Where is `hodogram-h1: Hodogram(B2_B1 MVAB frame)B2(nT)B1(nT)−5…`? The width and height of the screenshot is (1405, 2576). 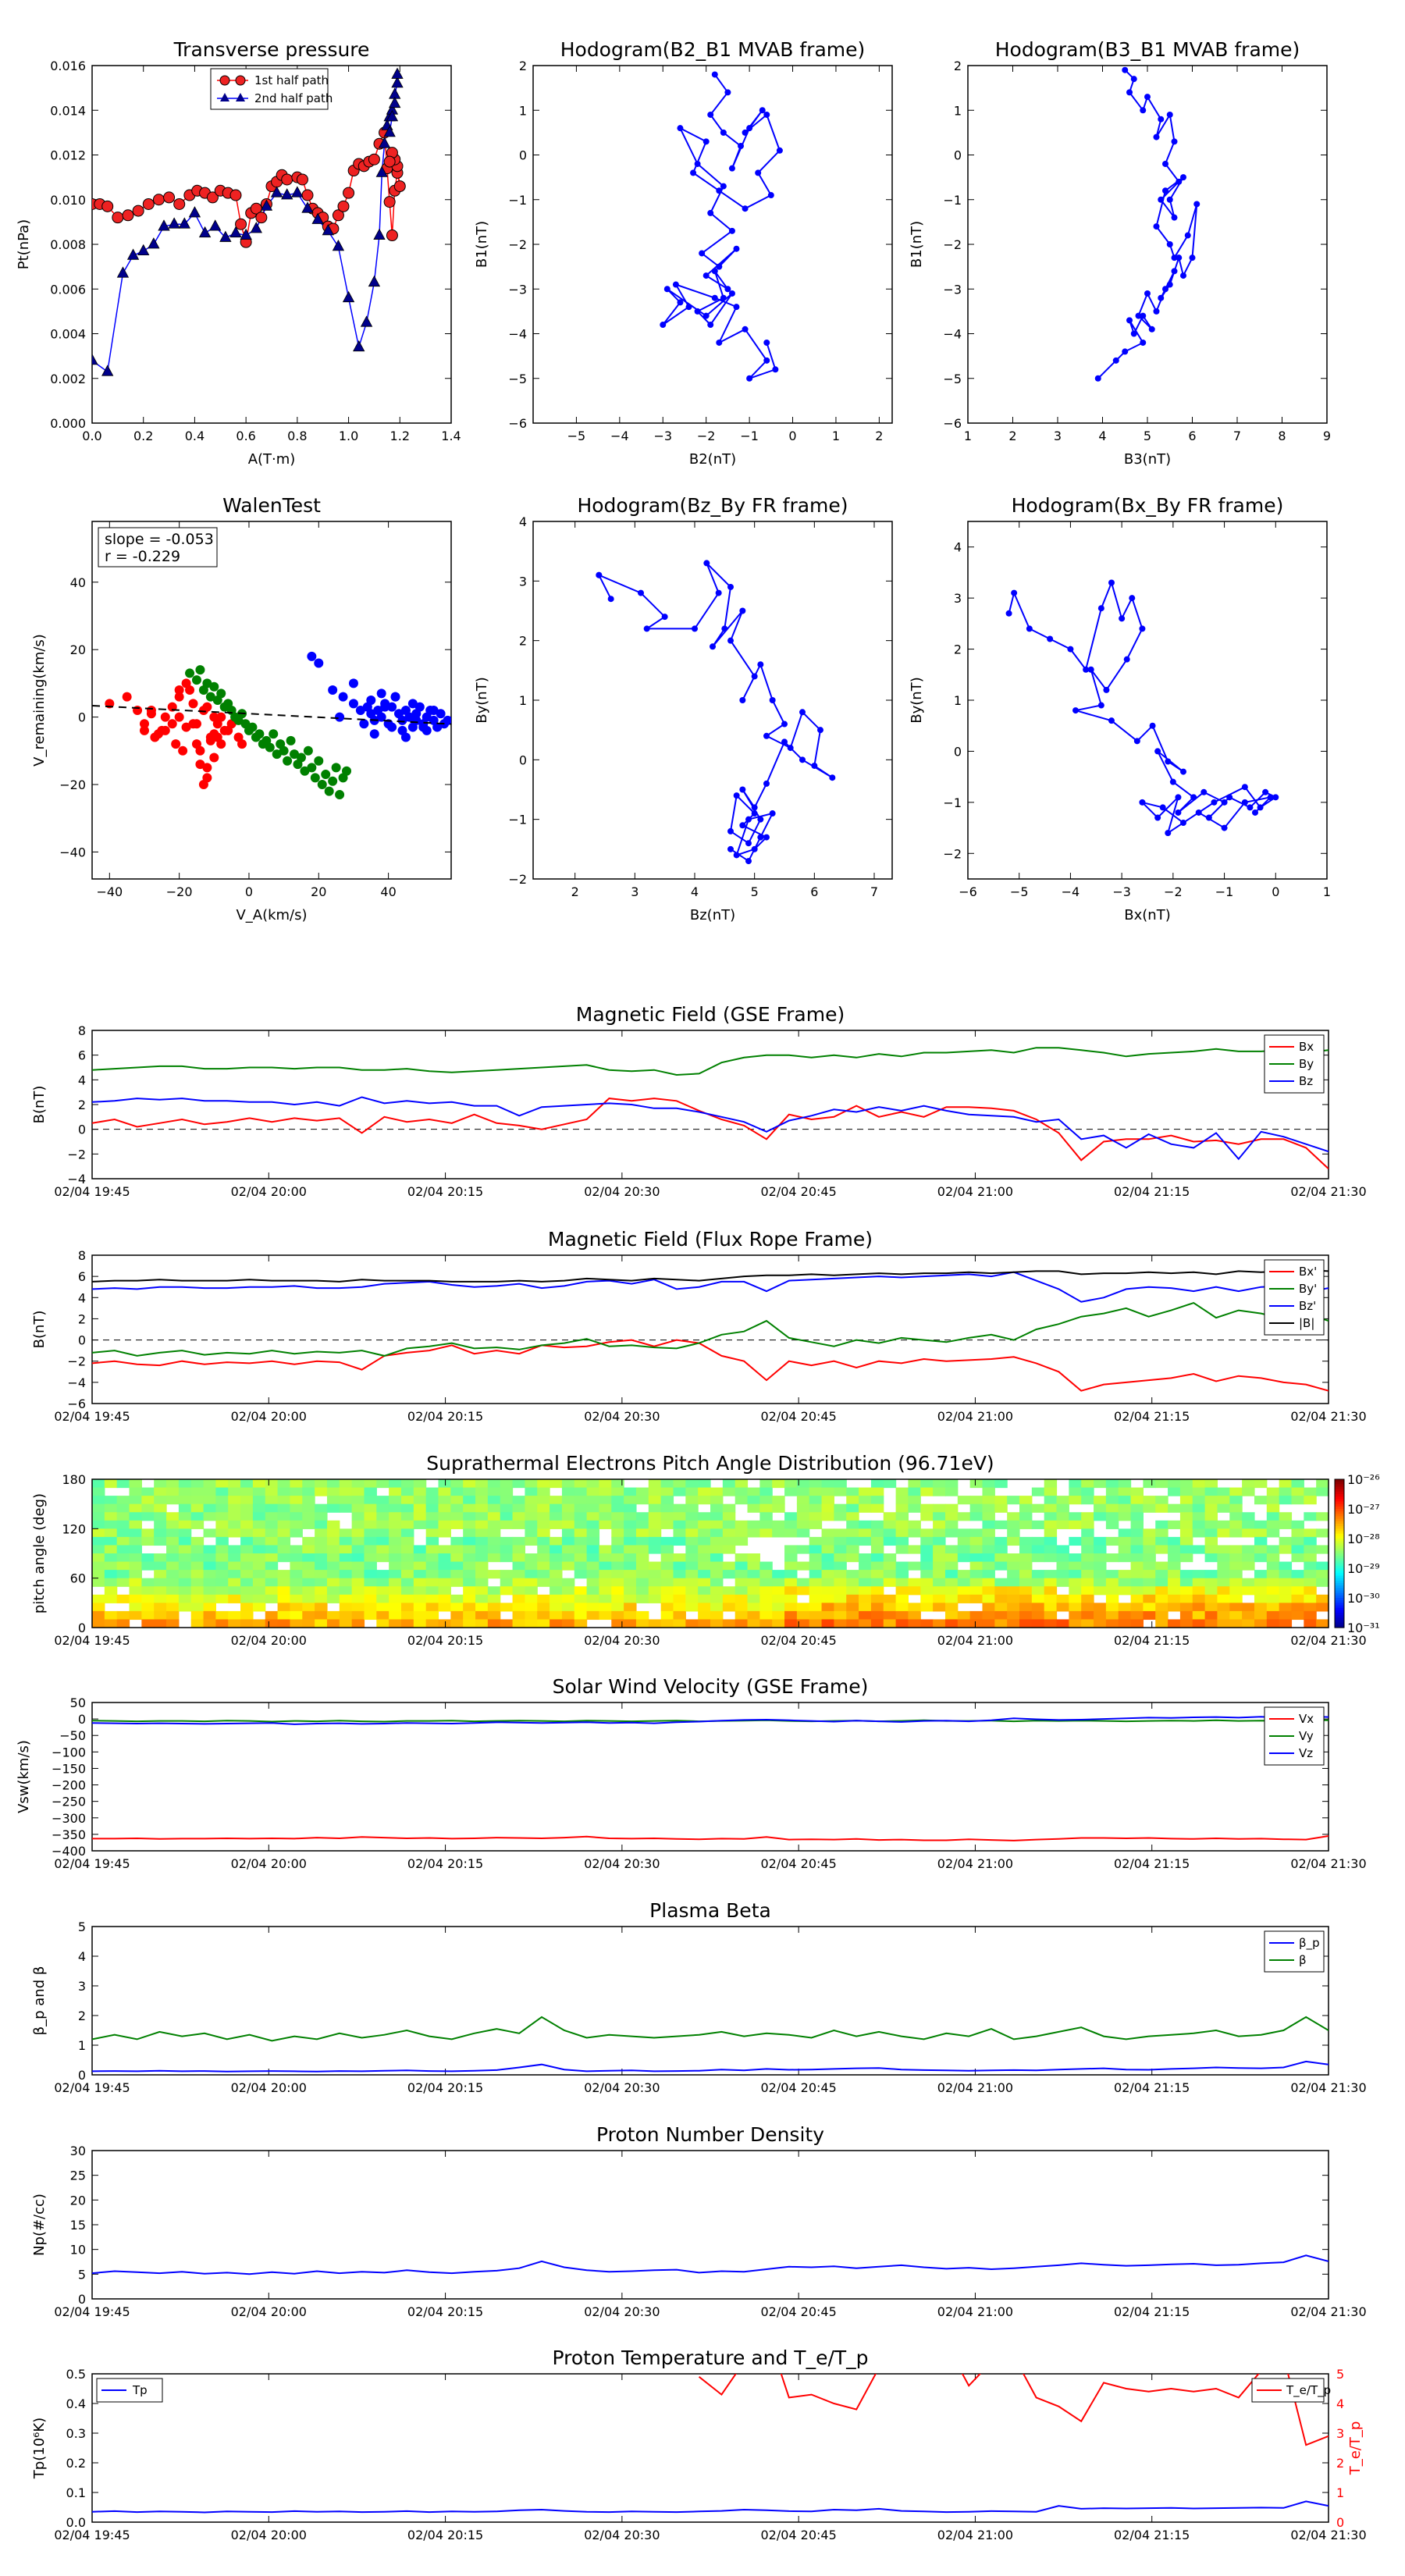 hodogram-h1: Hodogram(B2_B1 MVAB frame)B2(nT)B1(nT)−5… is located at coordinates (683, 253).